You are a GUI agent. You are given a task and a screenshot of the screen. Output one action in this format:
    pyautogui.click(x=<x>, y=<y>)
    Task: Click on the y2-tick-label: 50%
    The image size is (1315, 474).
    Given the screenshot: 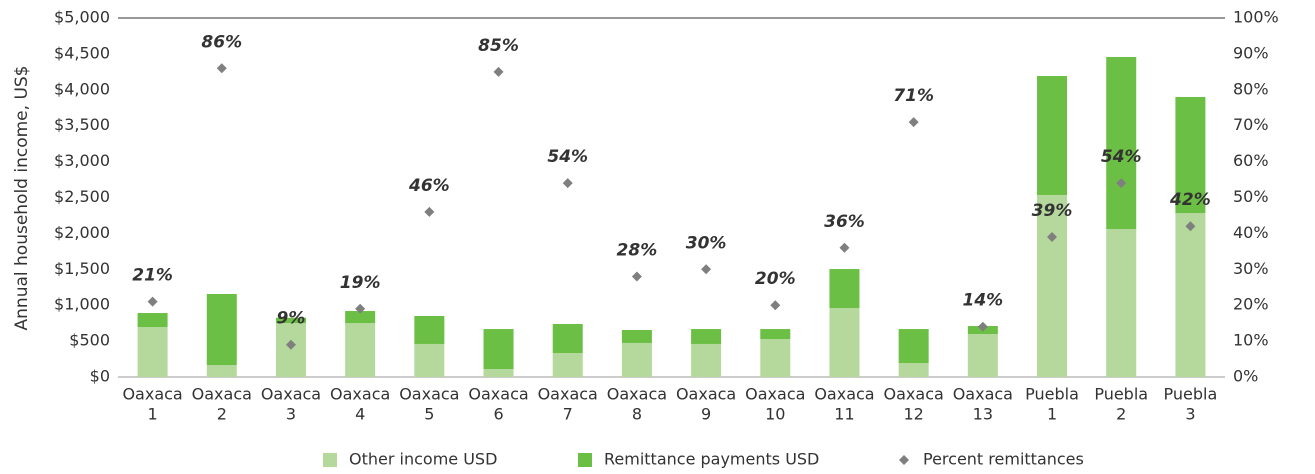 What is the action you would take?
    pyautogui.click(x=1251, y=196)
    